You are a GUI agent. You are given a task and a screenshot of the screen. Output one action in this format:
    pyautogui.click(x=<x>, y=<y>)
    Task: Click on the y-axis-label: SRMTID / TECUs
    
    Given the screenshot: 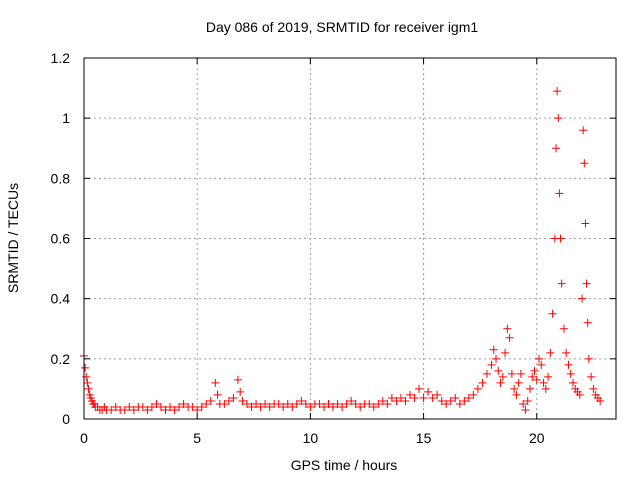 What is the action you would take?
    pyautogui.click(x=13, y=238)
    